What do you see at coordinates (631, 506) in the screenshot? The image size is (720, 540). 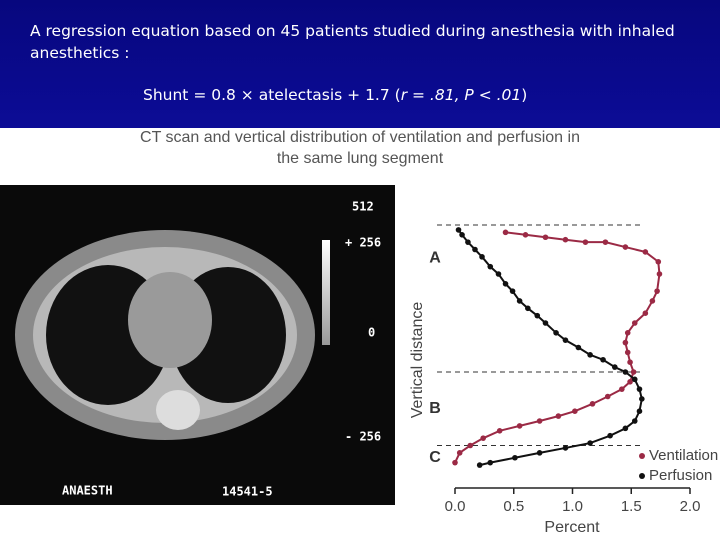 I see `x-tick-label: 1.5` at bounding box center [631, 506].